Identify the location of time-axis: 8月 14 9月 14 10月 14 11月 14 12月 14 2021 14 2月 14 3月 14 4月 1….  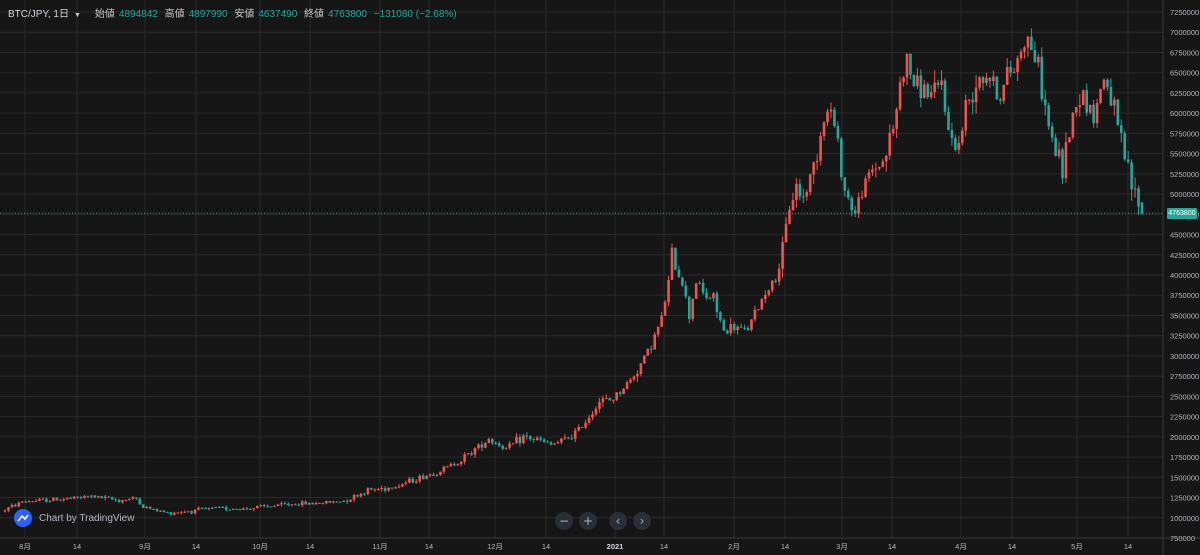
(575, 546).